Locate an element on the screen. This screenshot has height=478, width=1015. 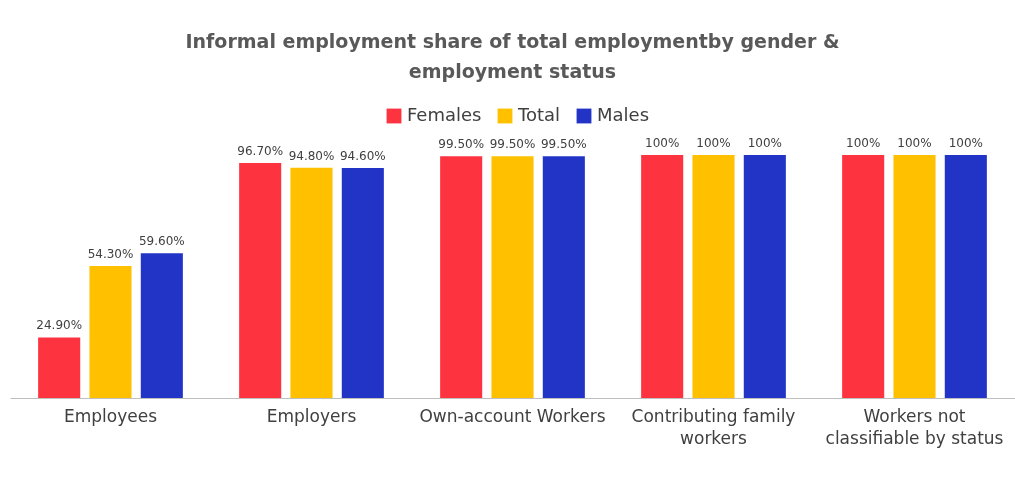
data-label: 59.60% is located at coordinates (161, 241).